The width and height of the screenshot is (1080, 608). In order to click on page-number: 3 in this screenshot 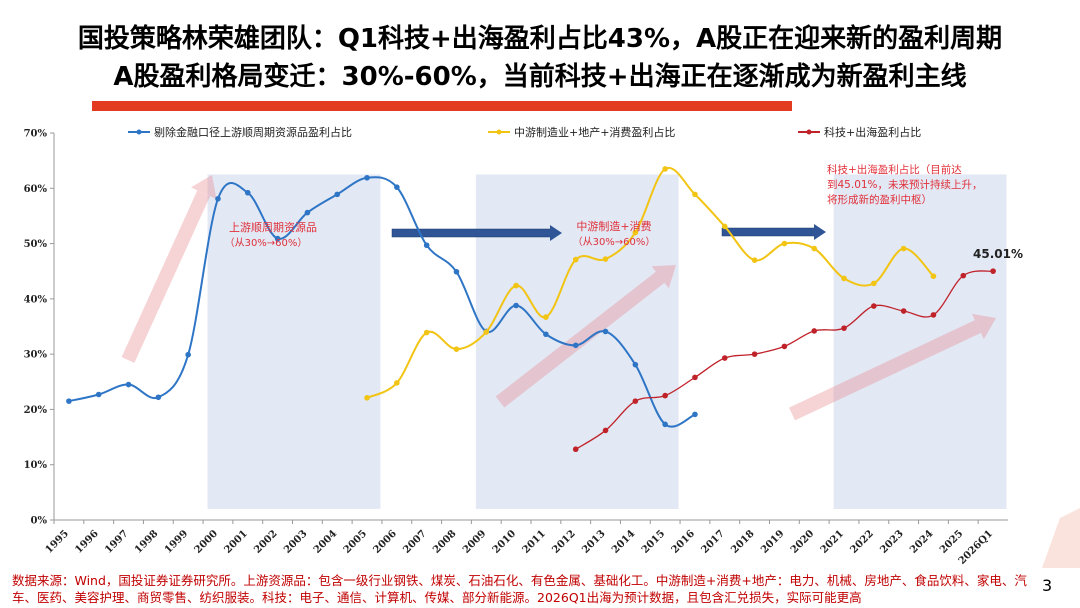, I will do `click(1047, 585)`.